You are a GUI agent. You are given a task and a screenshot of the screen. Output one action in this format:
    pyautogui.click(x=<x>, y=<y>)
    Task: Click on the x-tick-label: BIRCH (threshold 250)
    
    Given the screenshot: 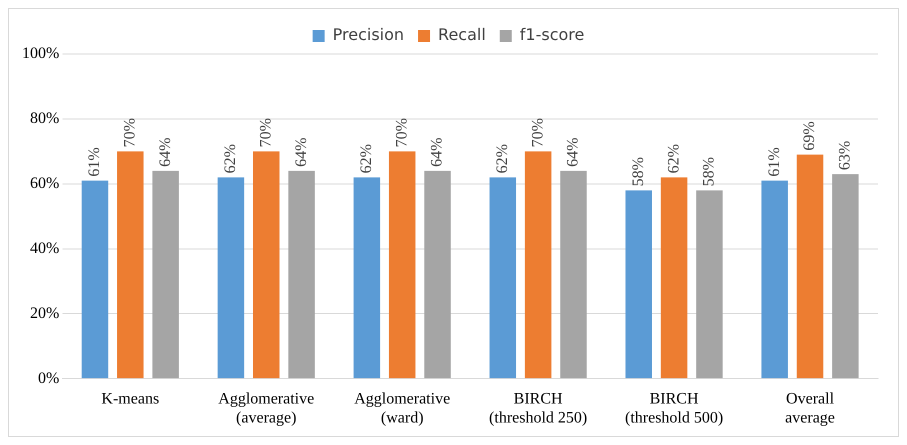 What is the action you would take?
    pyautogui.click(x=538, y=408)
    